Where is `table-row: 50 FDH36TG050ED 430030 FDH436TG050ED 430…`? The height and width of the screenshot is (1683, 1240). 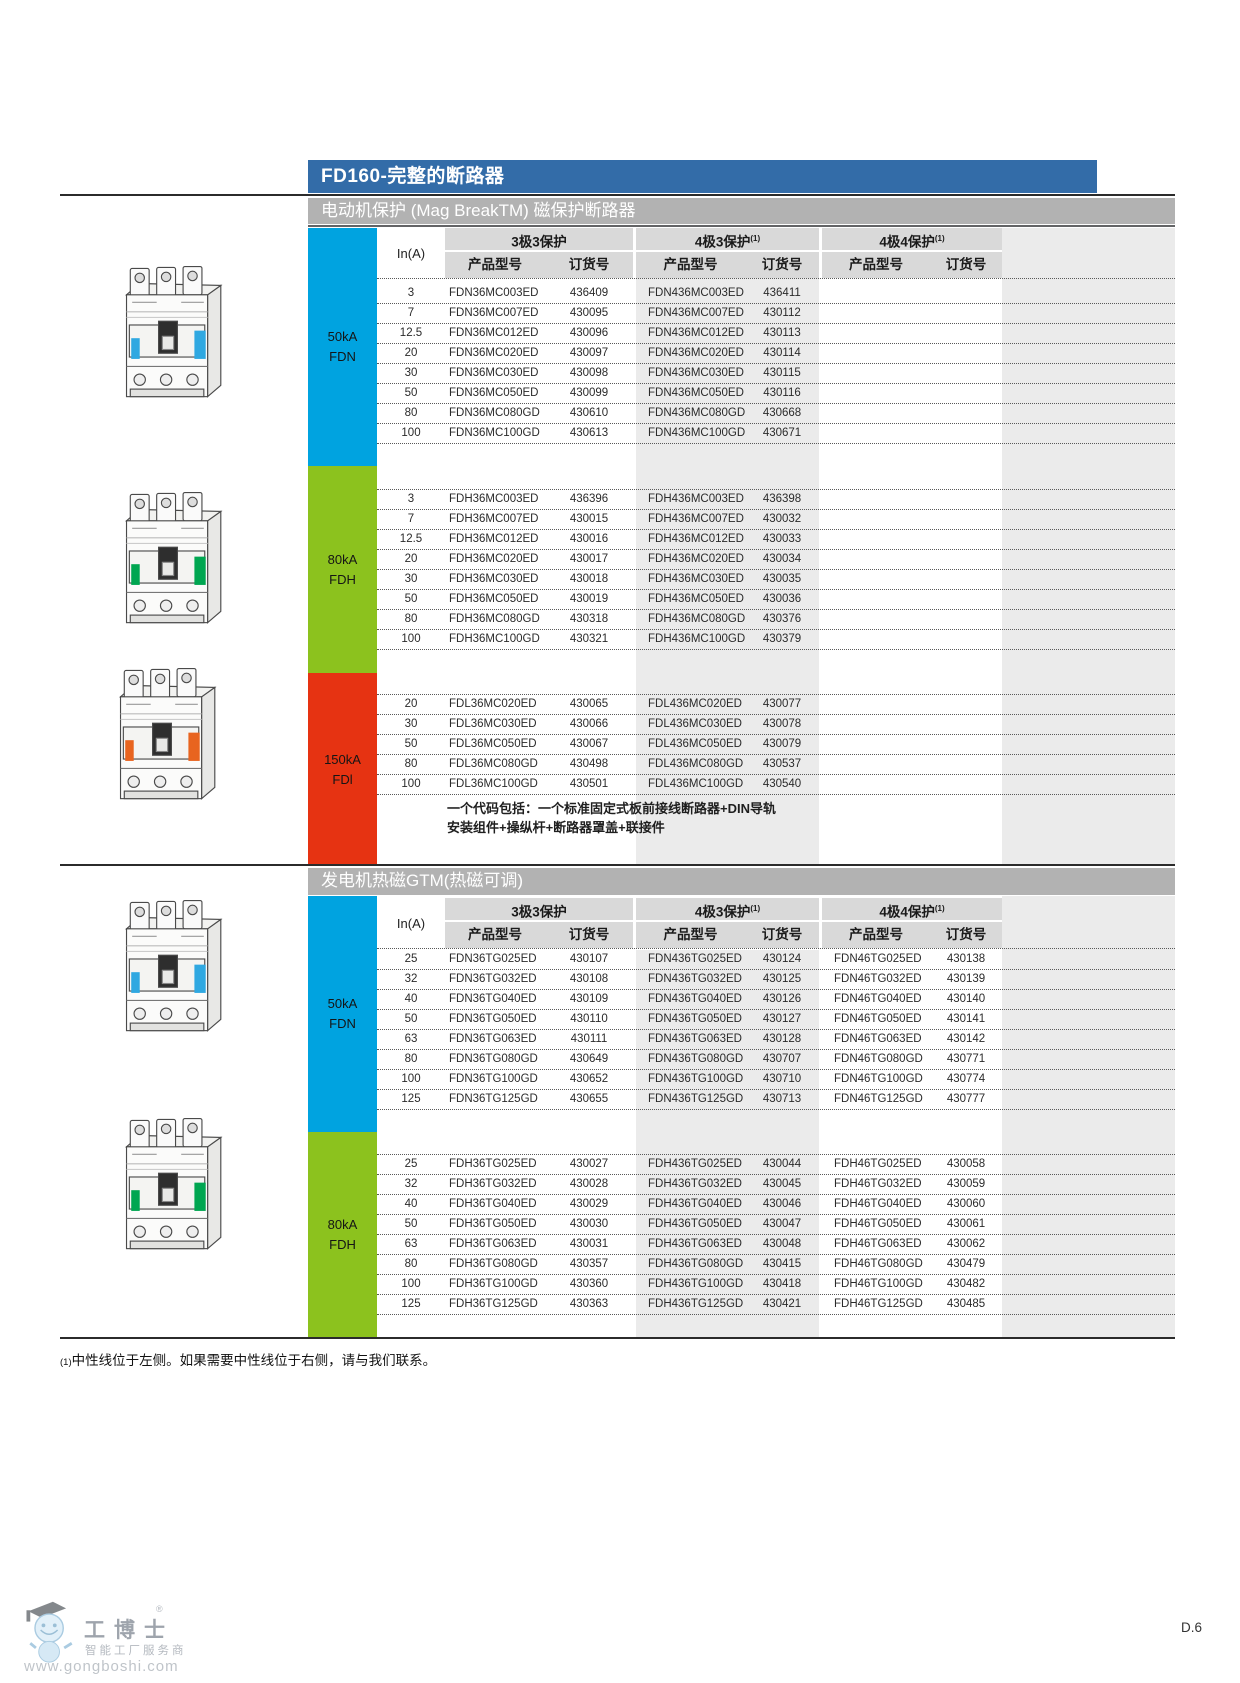
table-row: 50 FDH36TG050ED 430030 FDH436TG050ED 430… is located at coordinates (776, 1225).